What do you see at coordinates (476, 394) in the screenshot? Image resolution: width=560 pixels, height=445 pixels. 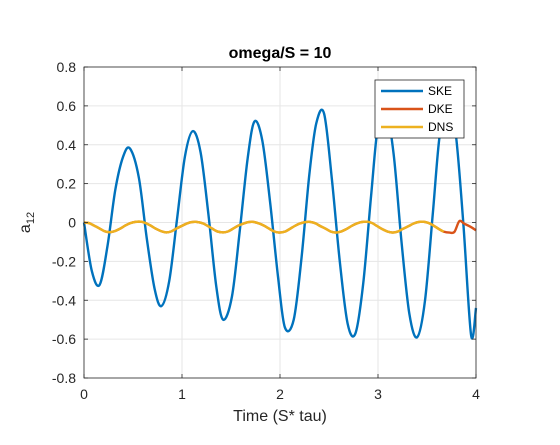 I see `x-tick-label: 4` at bounding box center [476, 394].